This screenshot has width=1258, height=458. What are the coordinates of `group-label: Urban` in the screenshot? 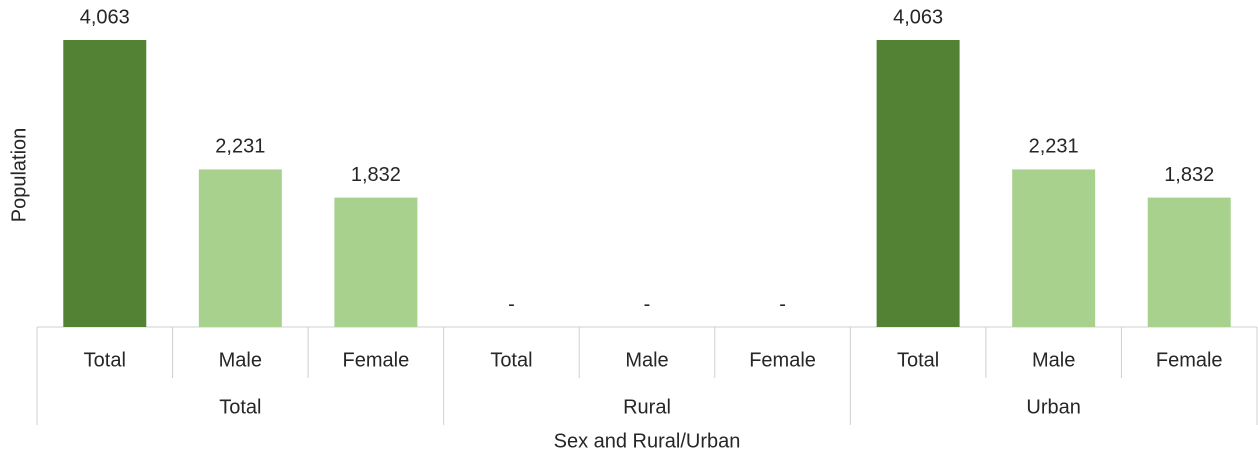 It's located at (1053, 407).